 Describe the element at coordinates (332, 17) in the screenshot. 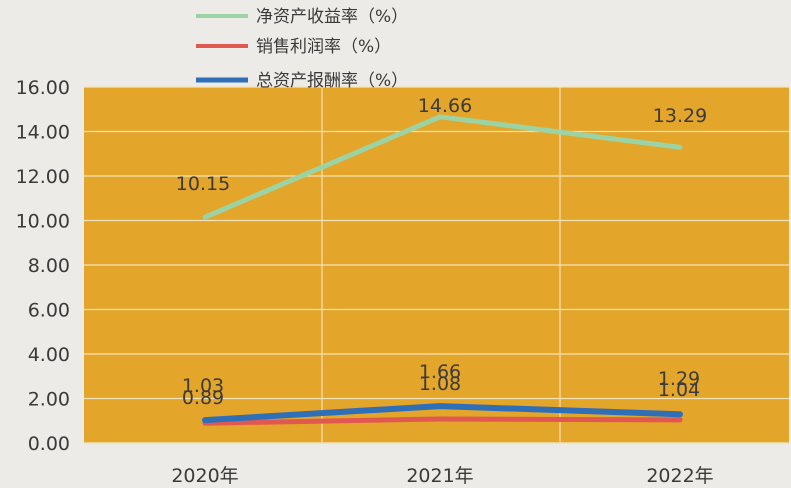

I see `legend-label: 净资产收益率（%）` at that location.